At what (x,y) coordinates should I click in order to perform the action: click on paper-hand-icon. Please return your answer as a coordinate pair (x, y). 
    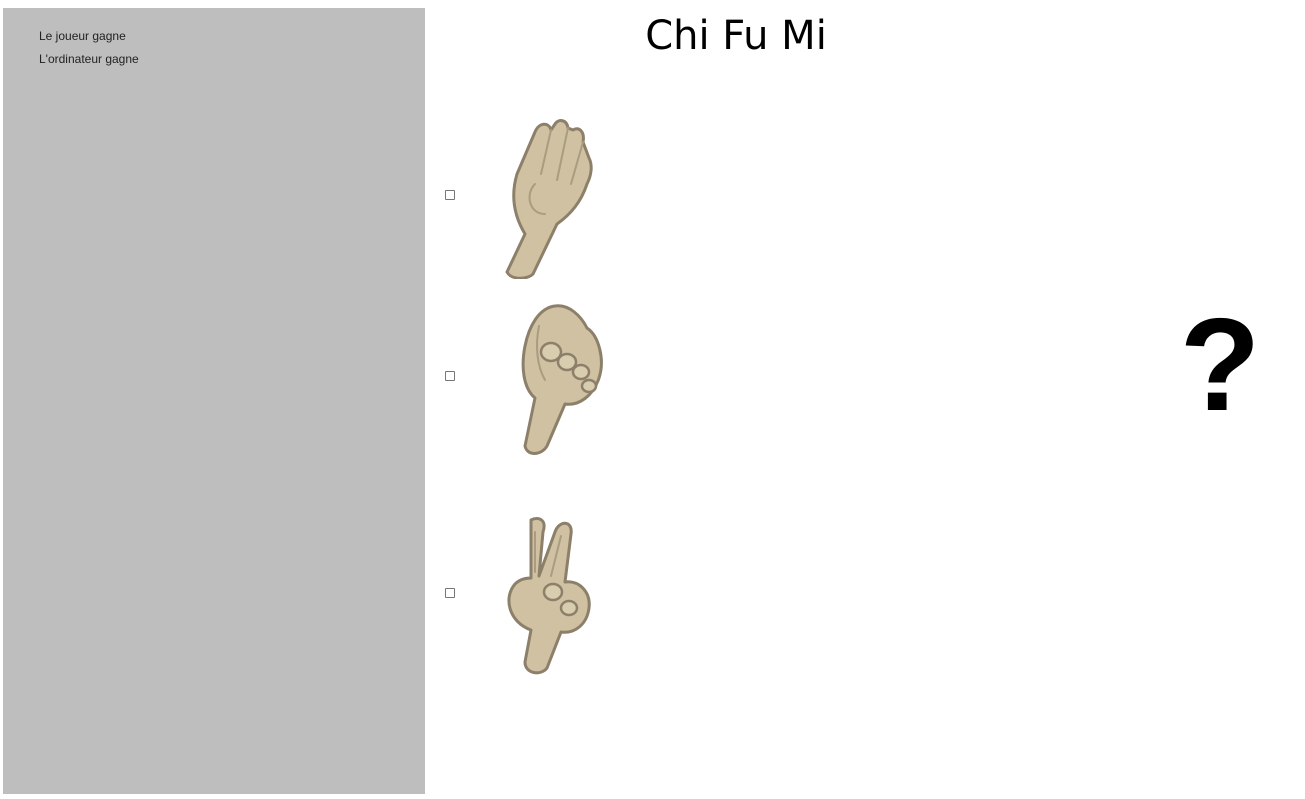
    Looking at the image, I should click on (550, 196).